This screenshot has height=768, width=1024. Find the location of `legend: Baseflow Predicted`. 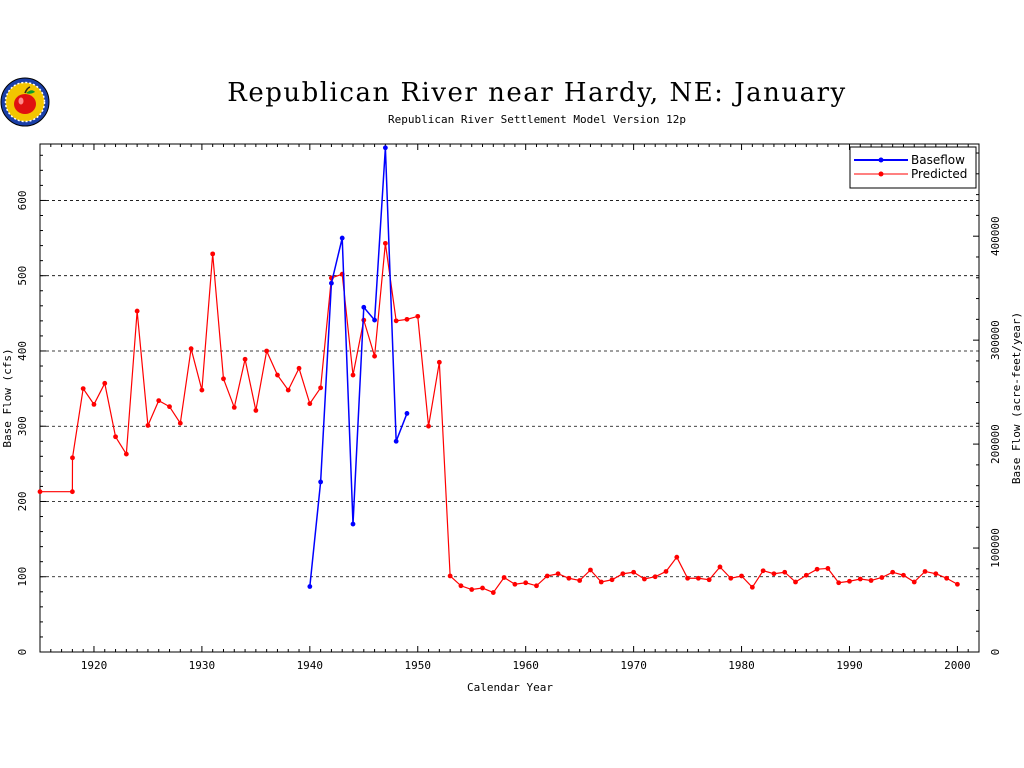

legend: Baseflow Predicted is located at coordinates (913, 167).